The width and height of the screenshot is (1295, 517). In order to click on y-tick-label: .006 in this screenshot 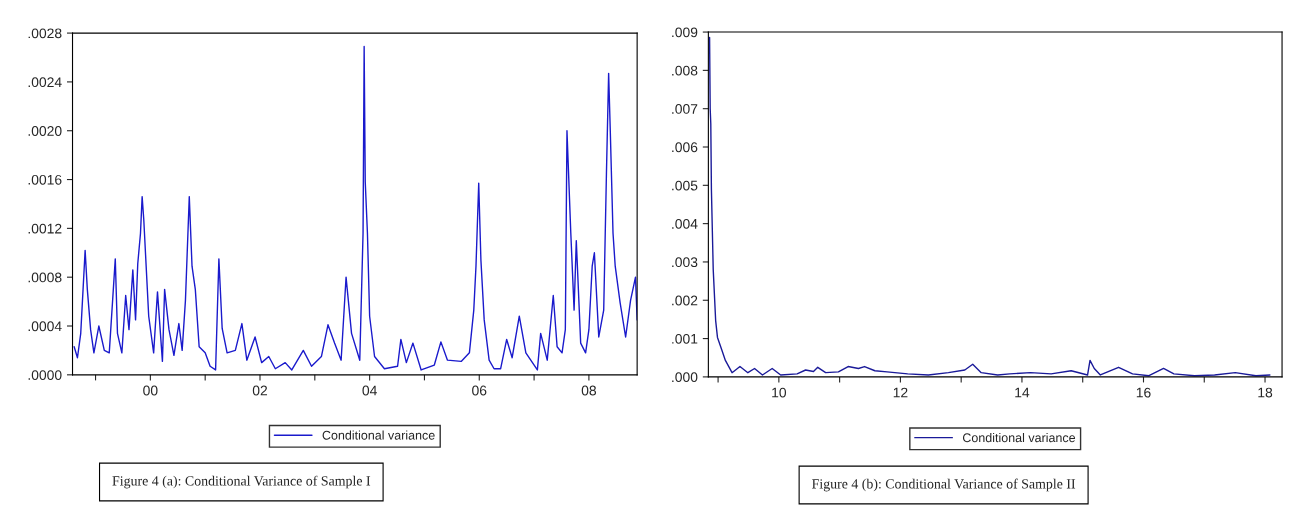, I will do `click(685, 147)`.